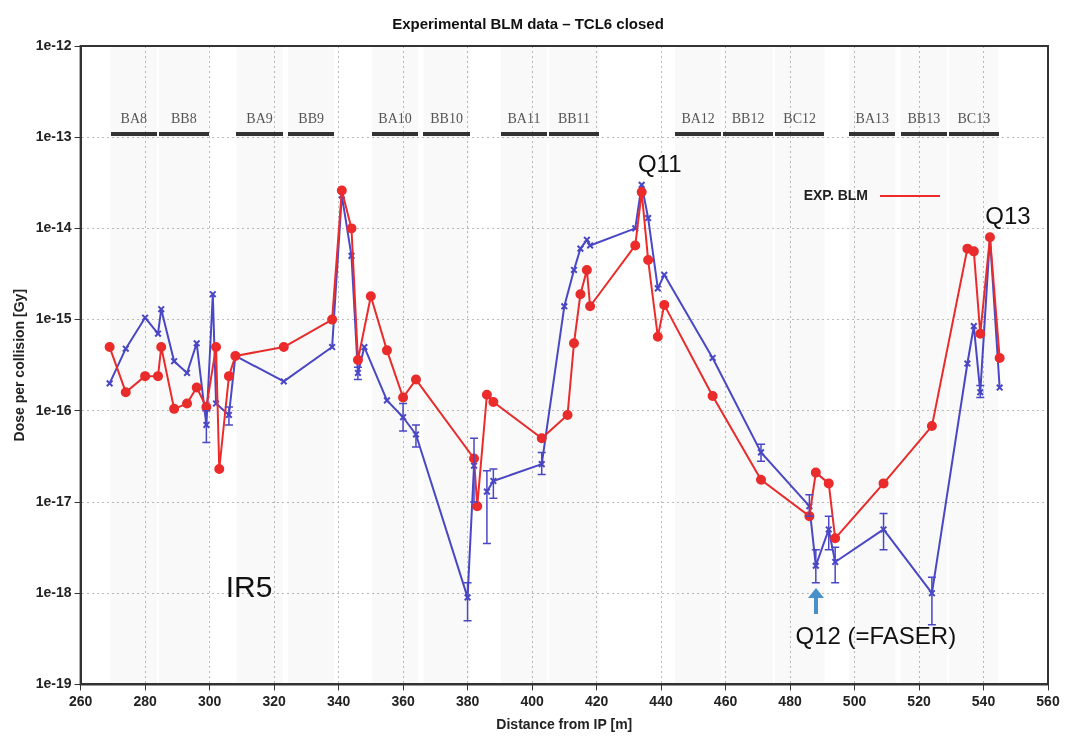 Image resolution: width=1080 pixels, height=749 pixels. What do you see at coordinates (974, 118) in the screenshot?
I see `band-label: BC13` at bounding box center [974, 118].